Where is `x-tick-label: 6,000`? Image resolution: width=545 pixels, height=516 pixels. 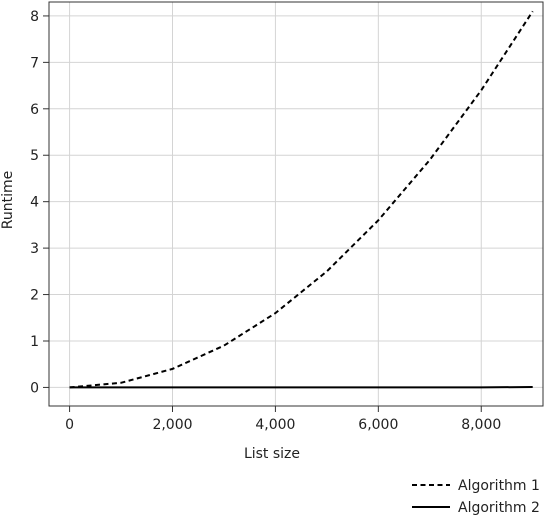 x-tick-label: 6,000 is located at coordinates (378, 425).